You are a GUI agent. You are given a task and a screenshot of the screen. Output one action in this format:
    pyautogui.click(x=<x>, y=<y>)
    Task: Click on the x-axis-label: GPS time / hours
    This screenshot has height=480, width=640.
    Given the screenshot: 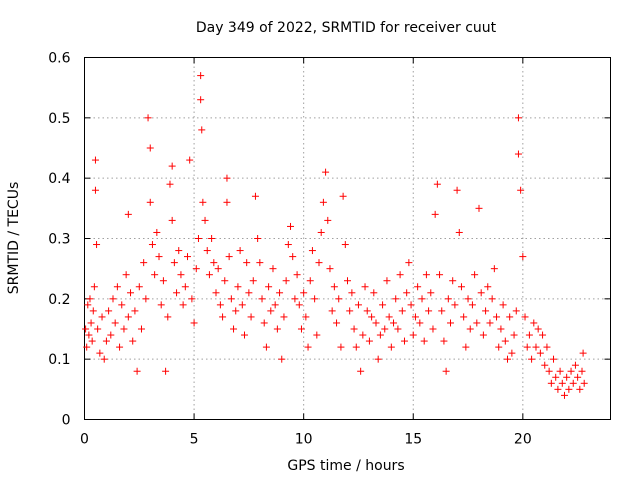 What is the action you would take?
    pyautogui.click(x=345, y=466)
    